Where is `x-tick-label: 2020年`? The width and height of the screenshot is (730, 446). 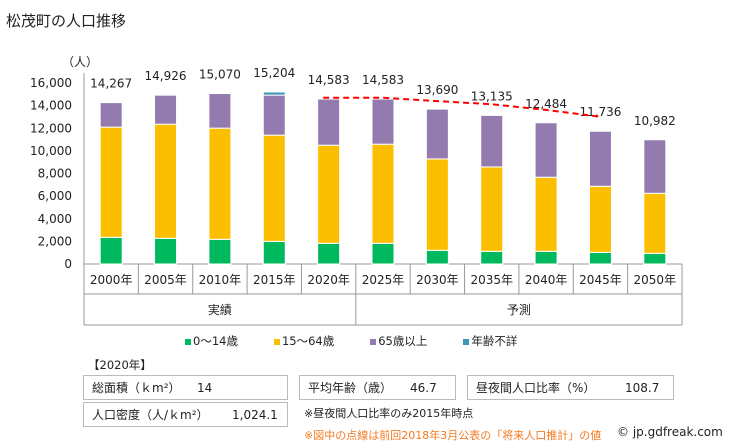
x-tick-label: 2020年 is located at coordinates (328, 280).